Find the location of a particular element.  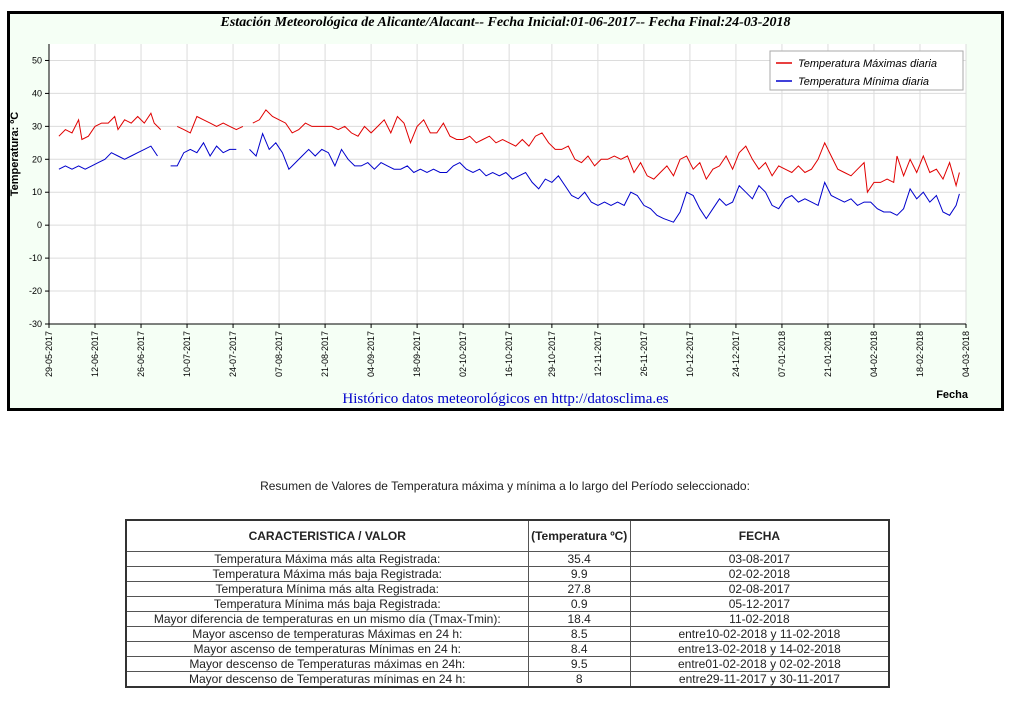

row-characteristic: Temperatura Mínima más baja Registrada: is located at coordinates (327, 604).